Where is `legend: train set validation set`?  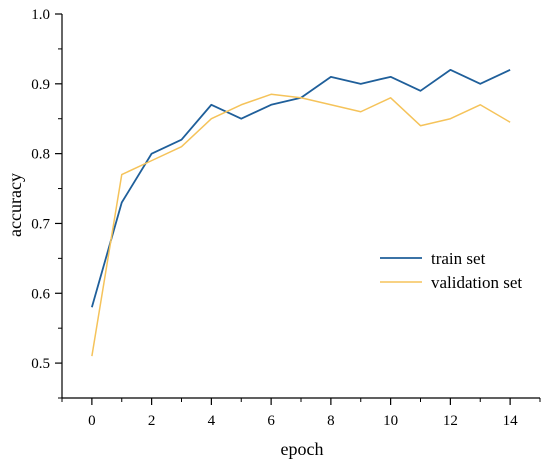 legend: train set validation set is located at coordinates (451, 270).